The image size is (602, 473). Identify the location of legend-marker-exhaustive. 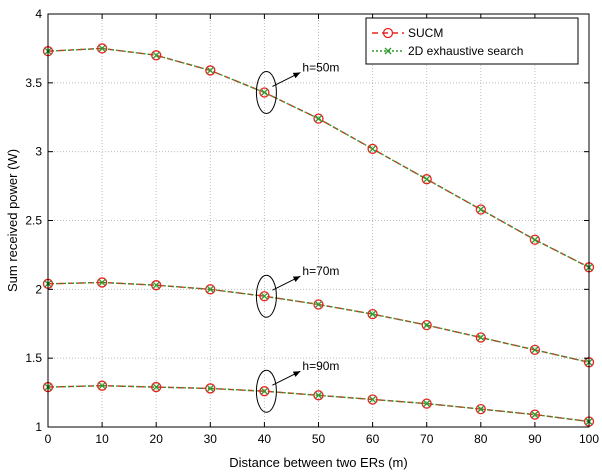
(388, 51).